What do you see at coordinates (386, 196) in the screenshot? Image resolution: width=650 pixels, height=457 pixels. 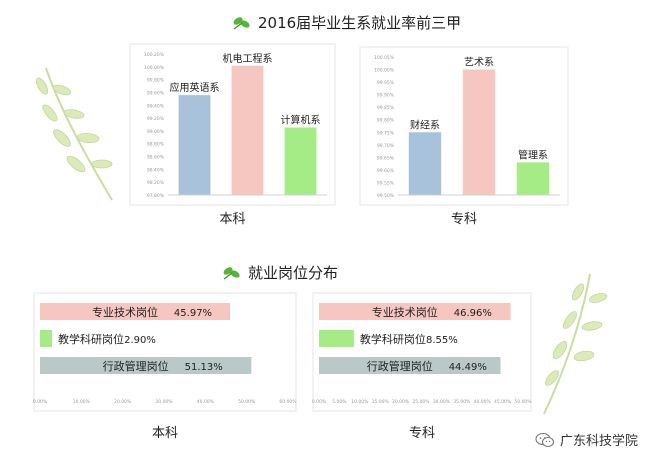 I see `y-tick-label: 99.50%` at bounding box center [386, 196].